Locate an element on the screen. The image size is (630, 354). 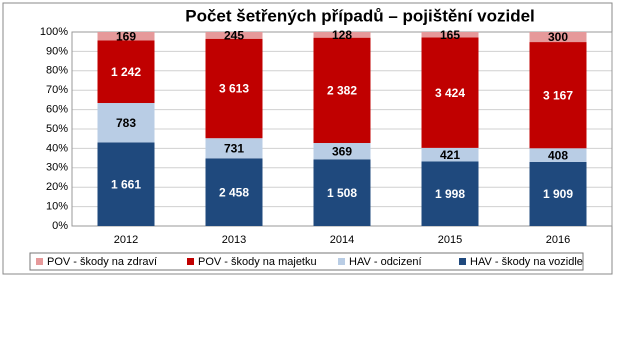
data-label: 300 is located at coordinates (558, 37).